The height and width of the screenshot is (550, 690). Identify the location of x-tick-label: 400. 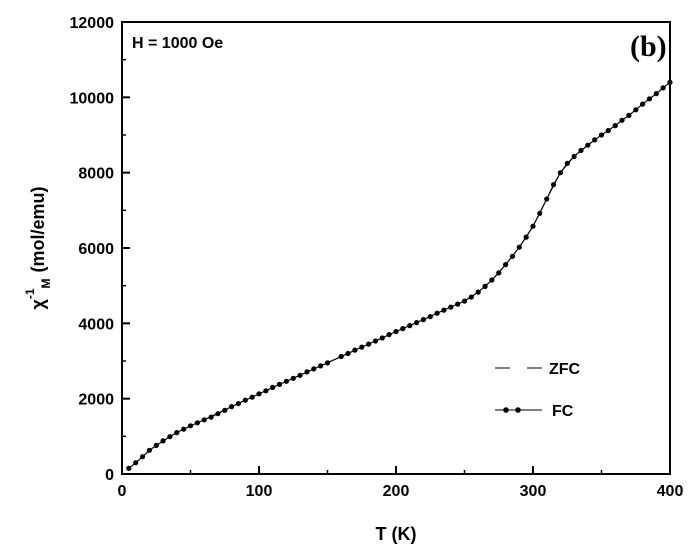
(670, 491).